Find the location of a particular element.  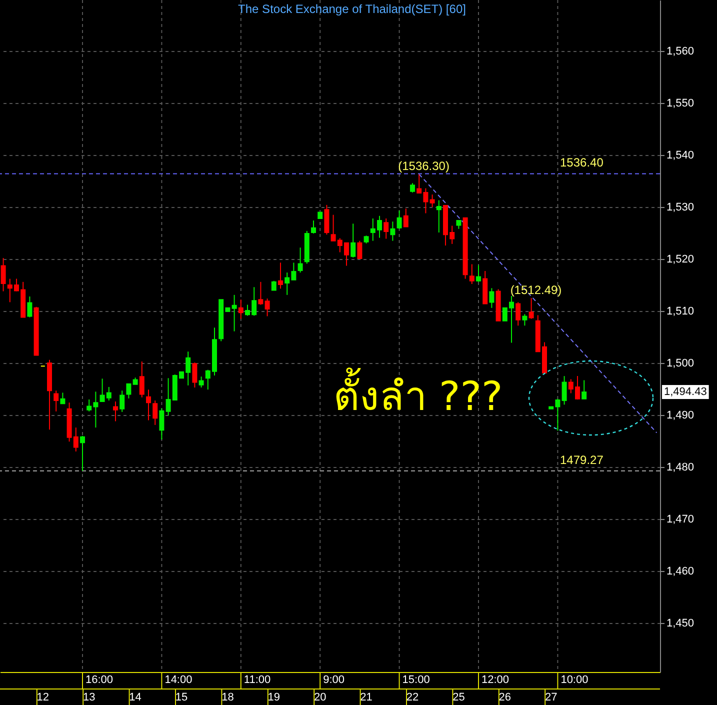

y-tick-label: 1,490 is located at coordinates (680, 416).